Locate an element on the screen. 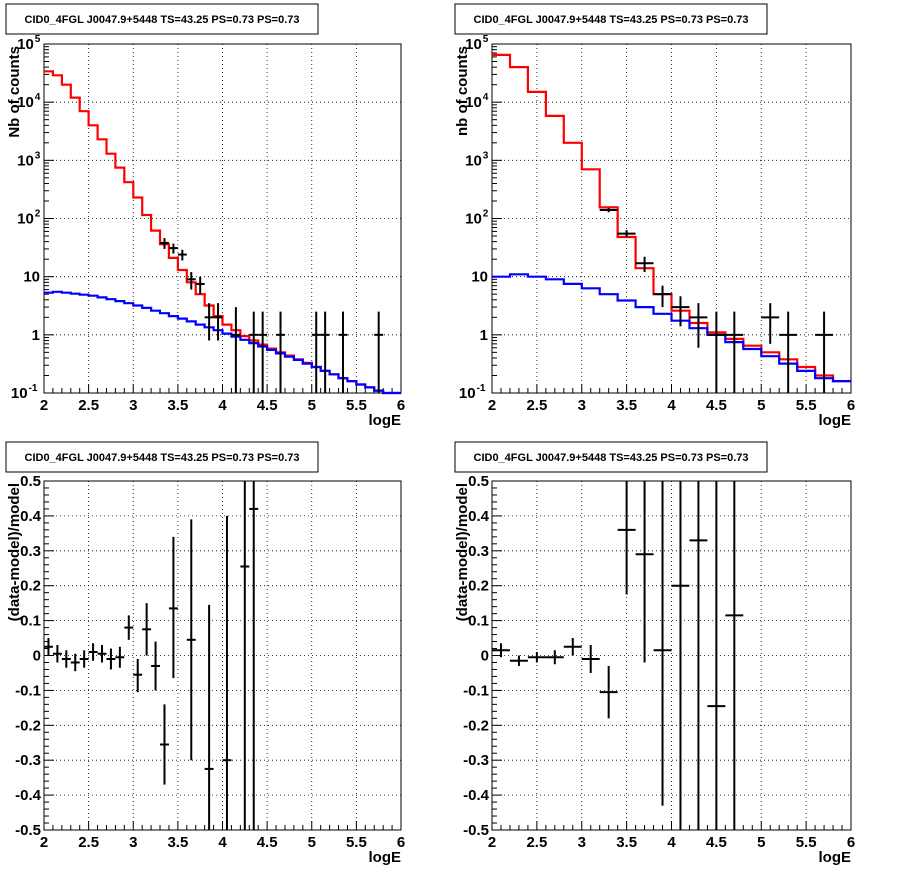  y-tick-exponent: 3 is located at coordinates (486, 155).